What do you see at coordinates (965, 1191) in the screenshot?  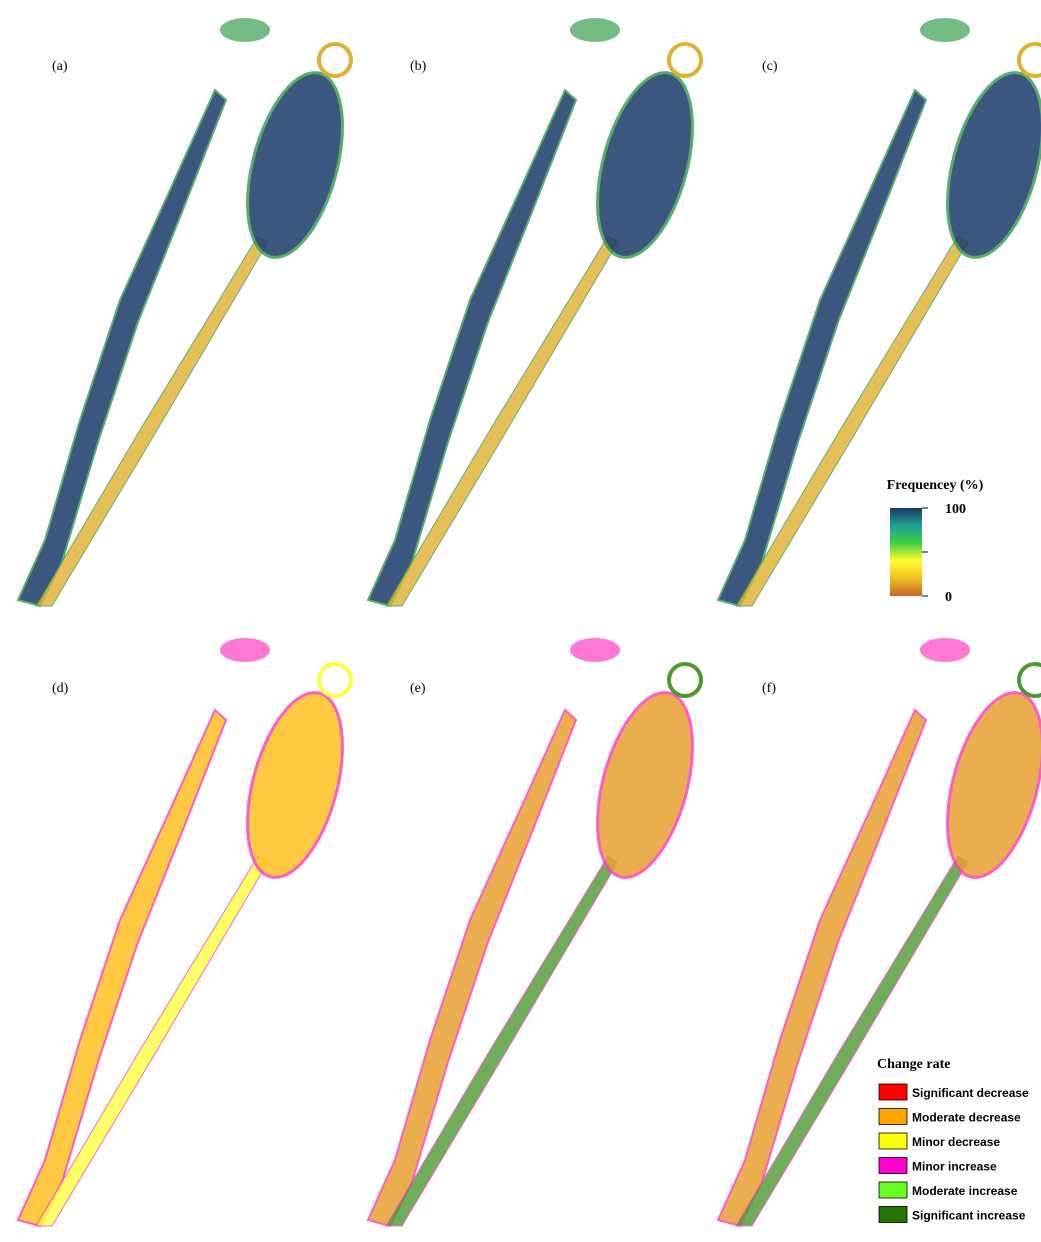 I see `legend-label: Moderate increase` at bounding box center [965, 1191].